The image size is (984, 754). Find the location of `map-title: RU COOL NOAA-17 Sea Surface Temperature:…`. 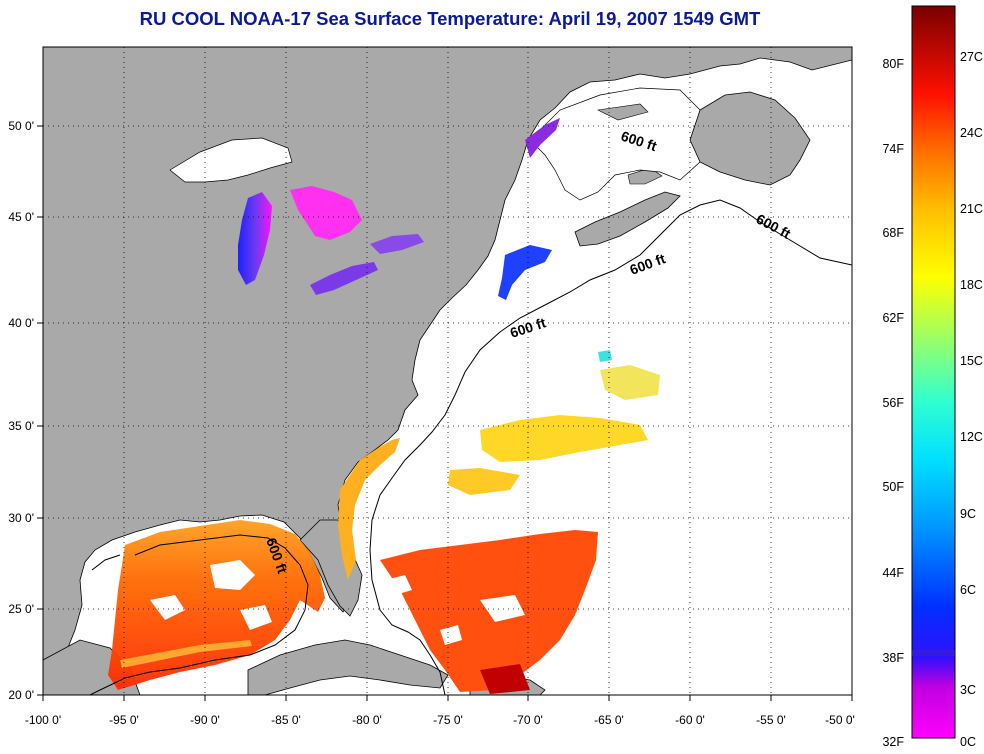

map-title: RU COOL NOAA-17 Sea Surface Temperature:… is located at coordinates (450, 18).